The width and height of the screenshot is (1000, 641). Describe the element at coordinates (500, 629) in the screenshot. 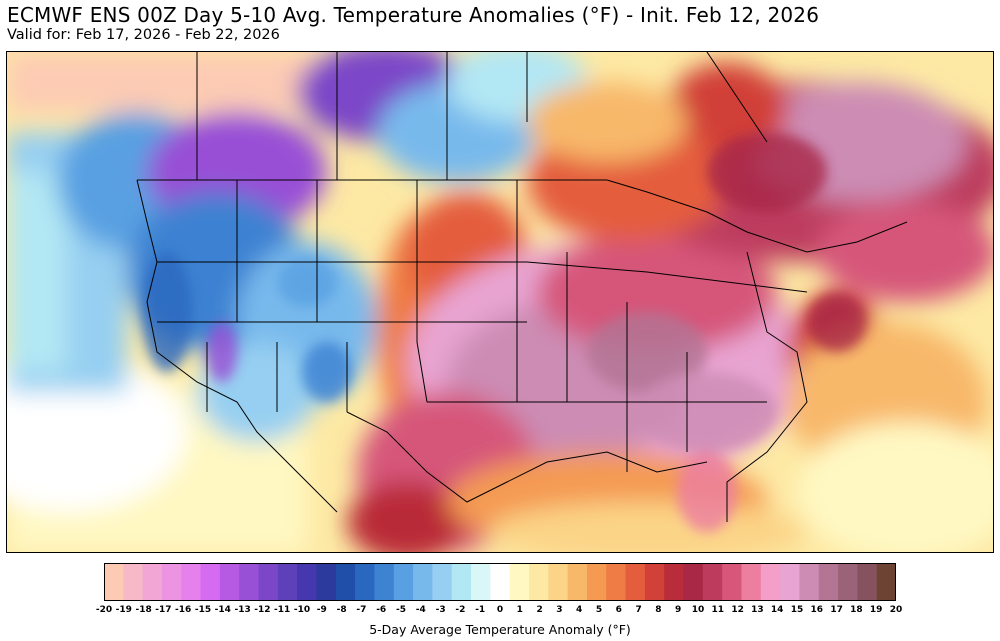

I see `colorbar-label: 5-Day Average Temperature Anomaly (°F)` at that location.